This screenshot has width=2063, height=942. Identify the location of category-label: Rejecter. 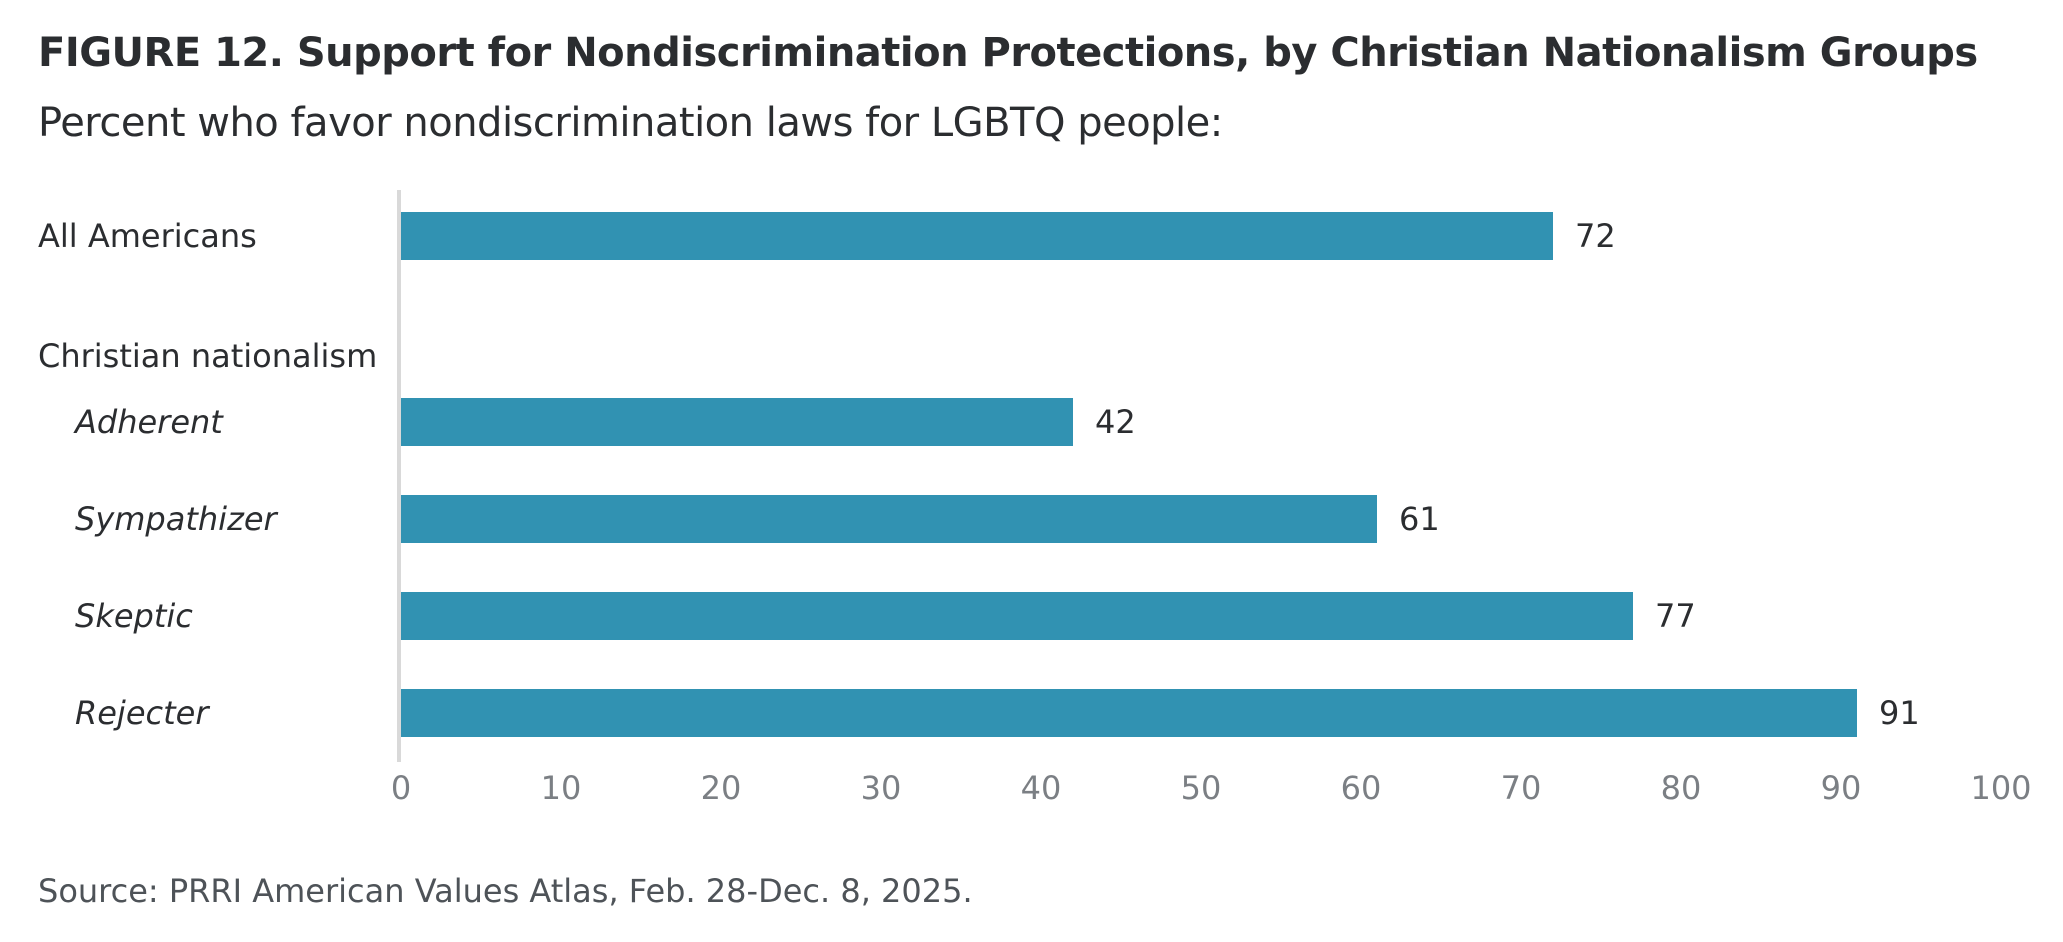
(142, 713).